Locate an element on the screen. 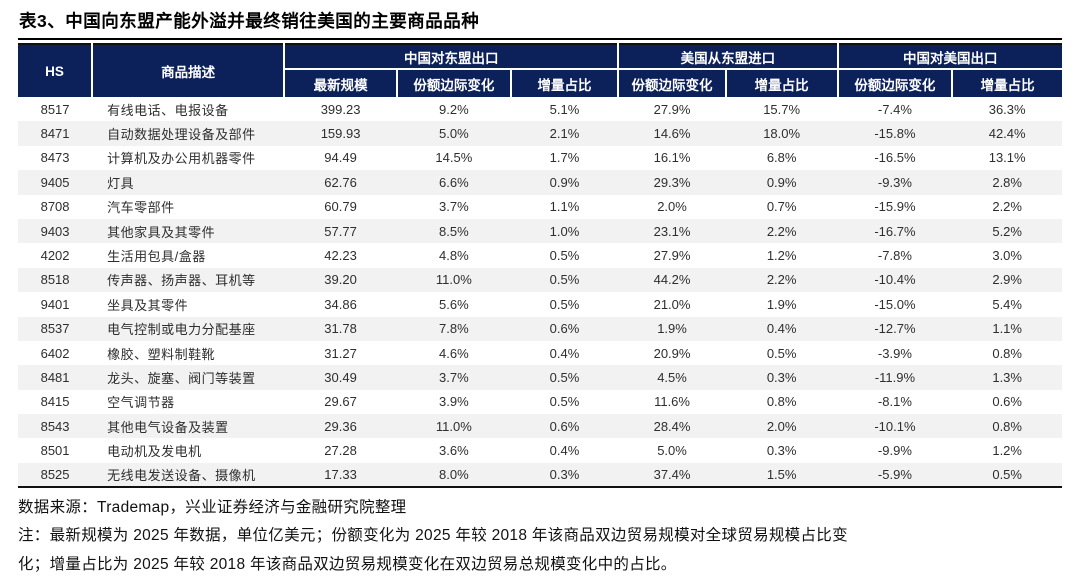 Image resolution: width=1080 pixels, height=581 pixels. value-cell: 3.9% is located at coordinates (454, 402).